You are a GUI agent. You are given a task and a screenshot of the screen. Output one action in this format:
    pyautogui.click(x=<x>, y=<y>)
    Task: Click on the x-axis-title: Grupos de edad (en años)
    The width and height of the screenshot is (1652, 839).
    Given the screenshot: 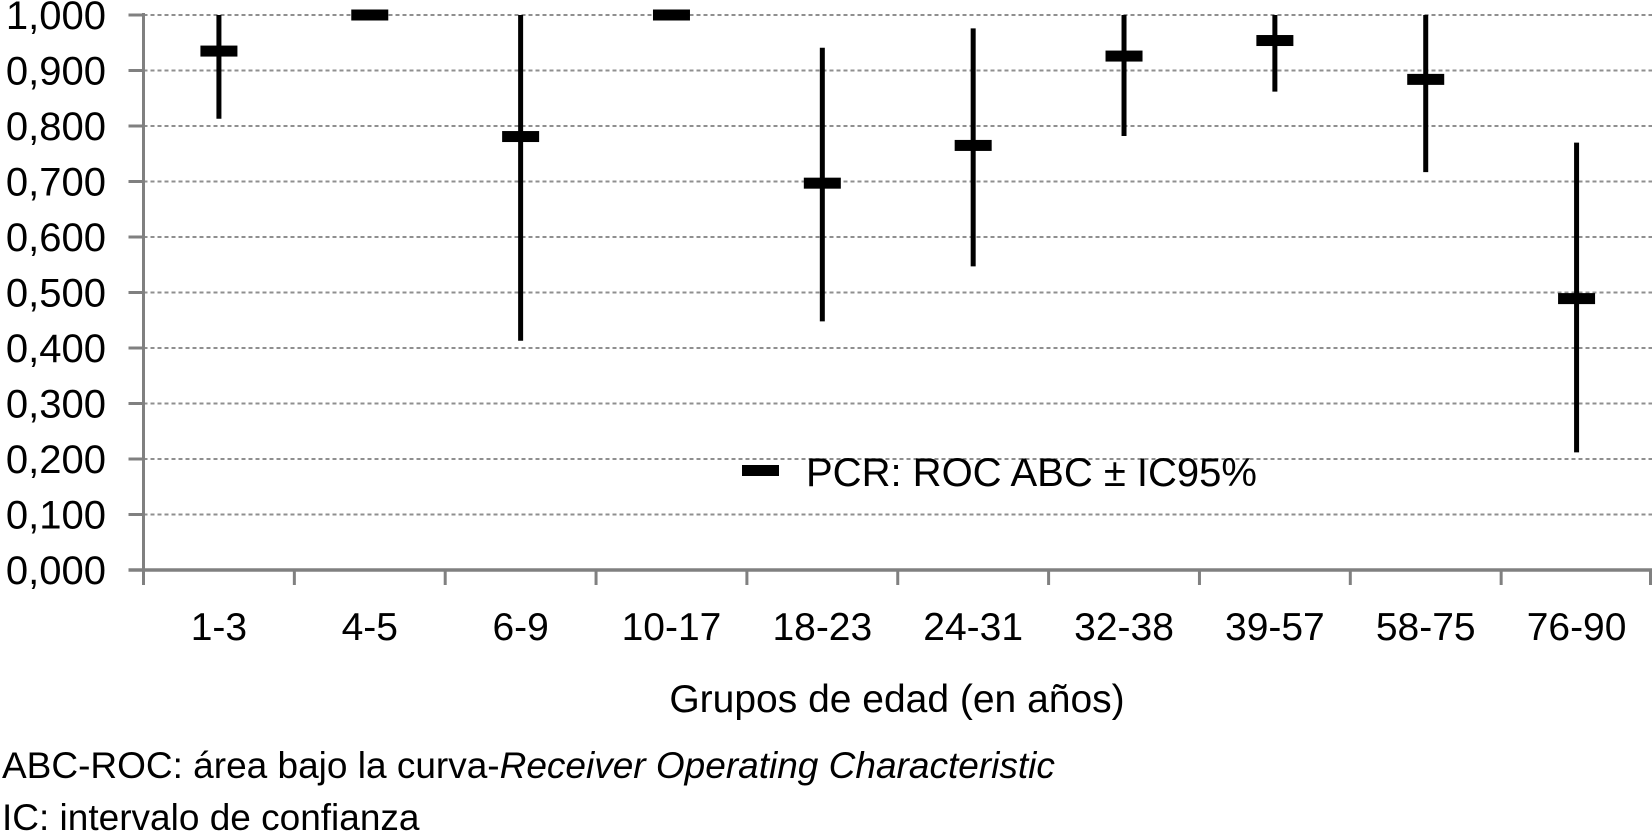 What is the action you would take?
    pyautogui.click(x=896, y=699)
    